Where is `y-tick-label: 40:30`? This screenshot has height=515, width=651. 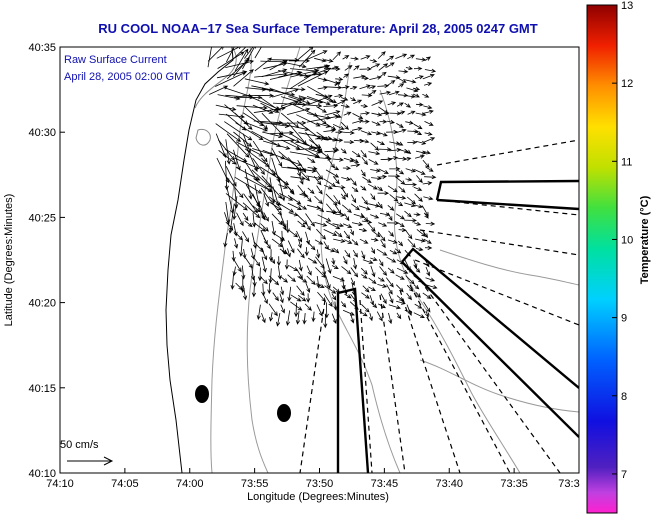
y-tick-label: 40:30 is located at coordinates (42, 133).